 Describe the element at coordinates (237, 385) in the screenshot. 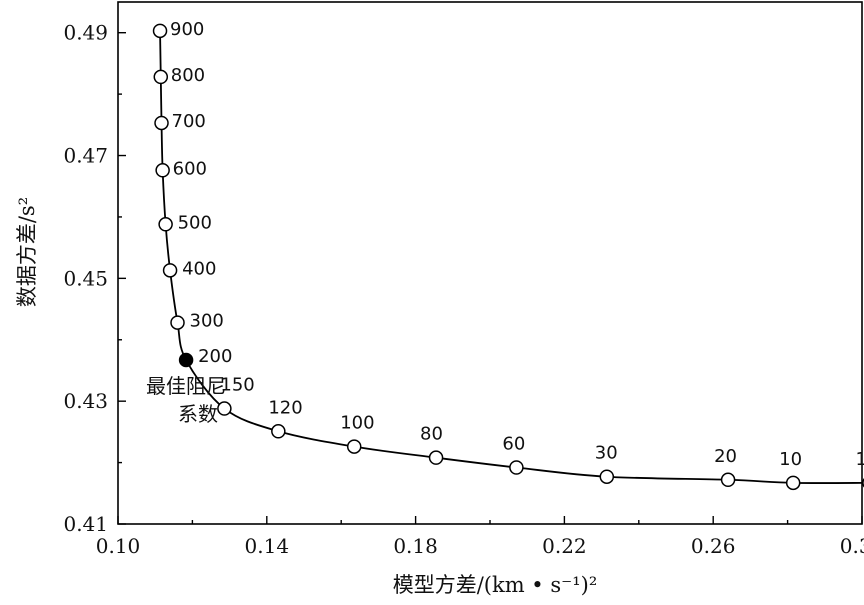

I see `point-label: 150` at that location.